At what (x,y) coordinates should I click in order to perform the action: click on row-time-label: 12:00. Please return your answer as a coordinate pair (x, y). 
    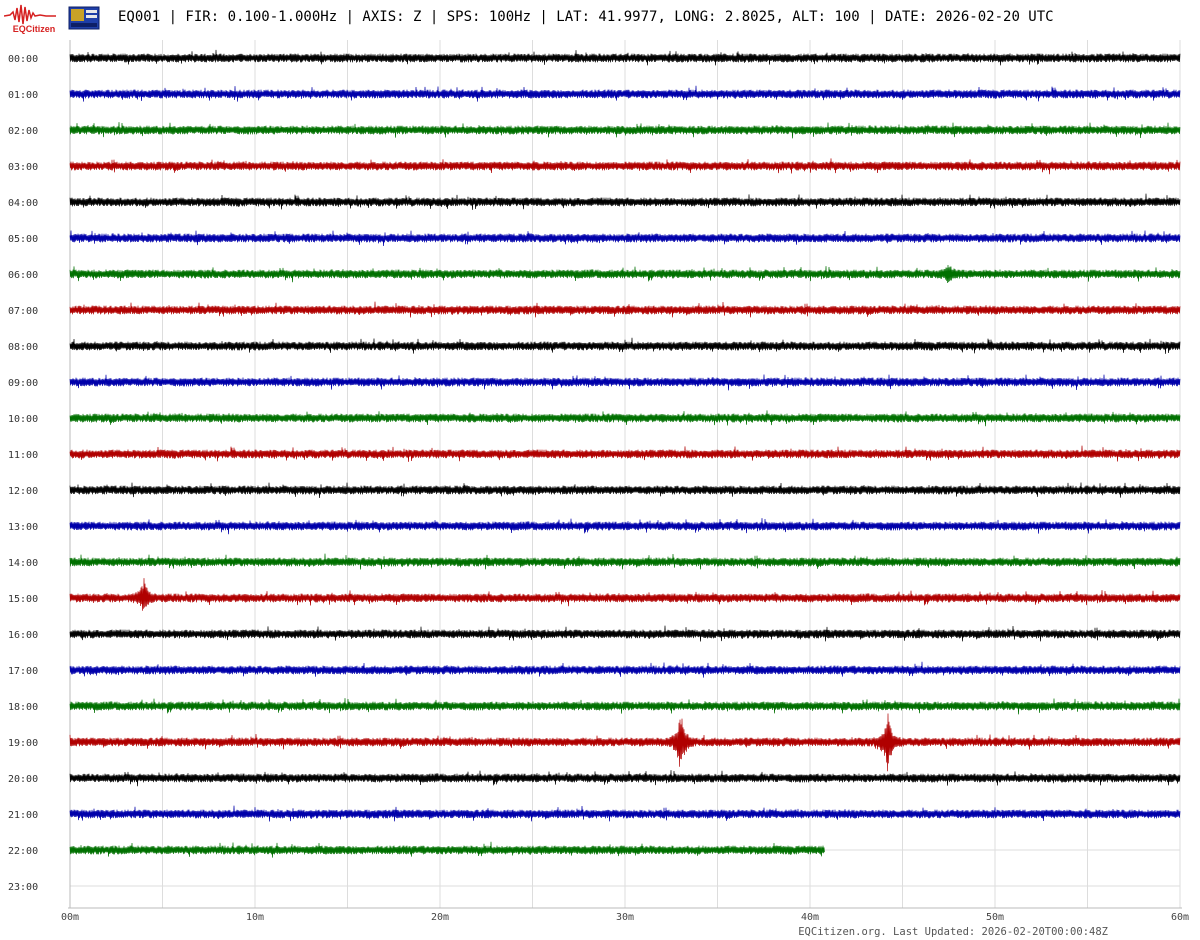
    Looking at the image, I should click on (23, 491).